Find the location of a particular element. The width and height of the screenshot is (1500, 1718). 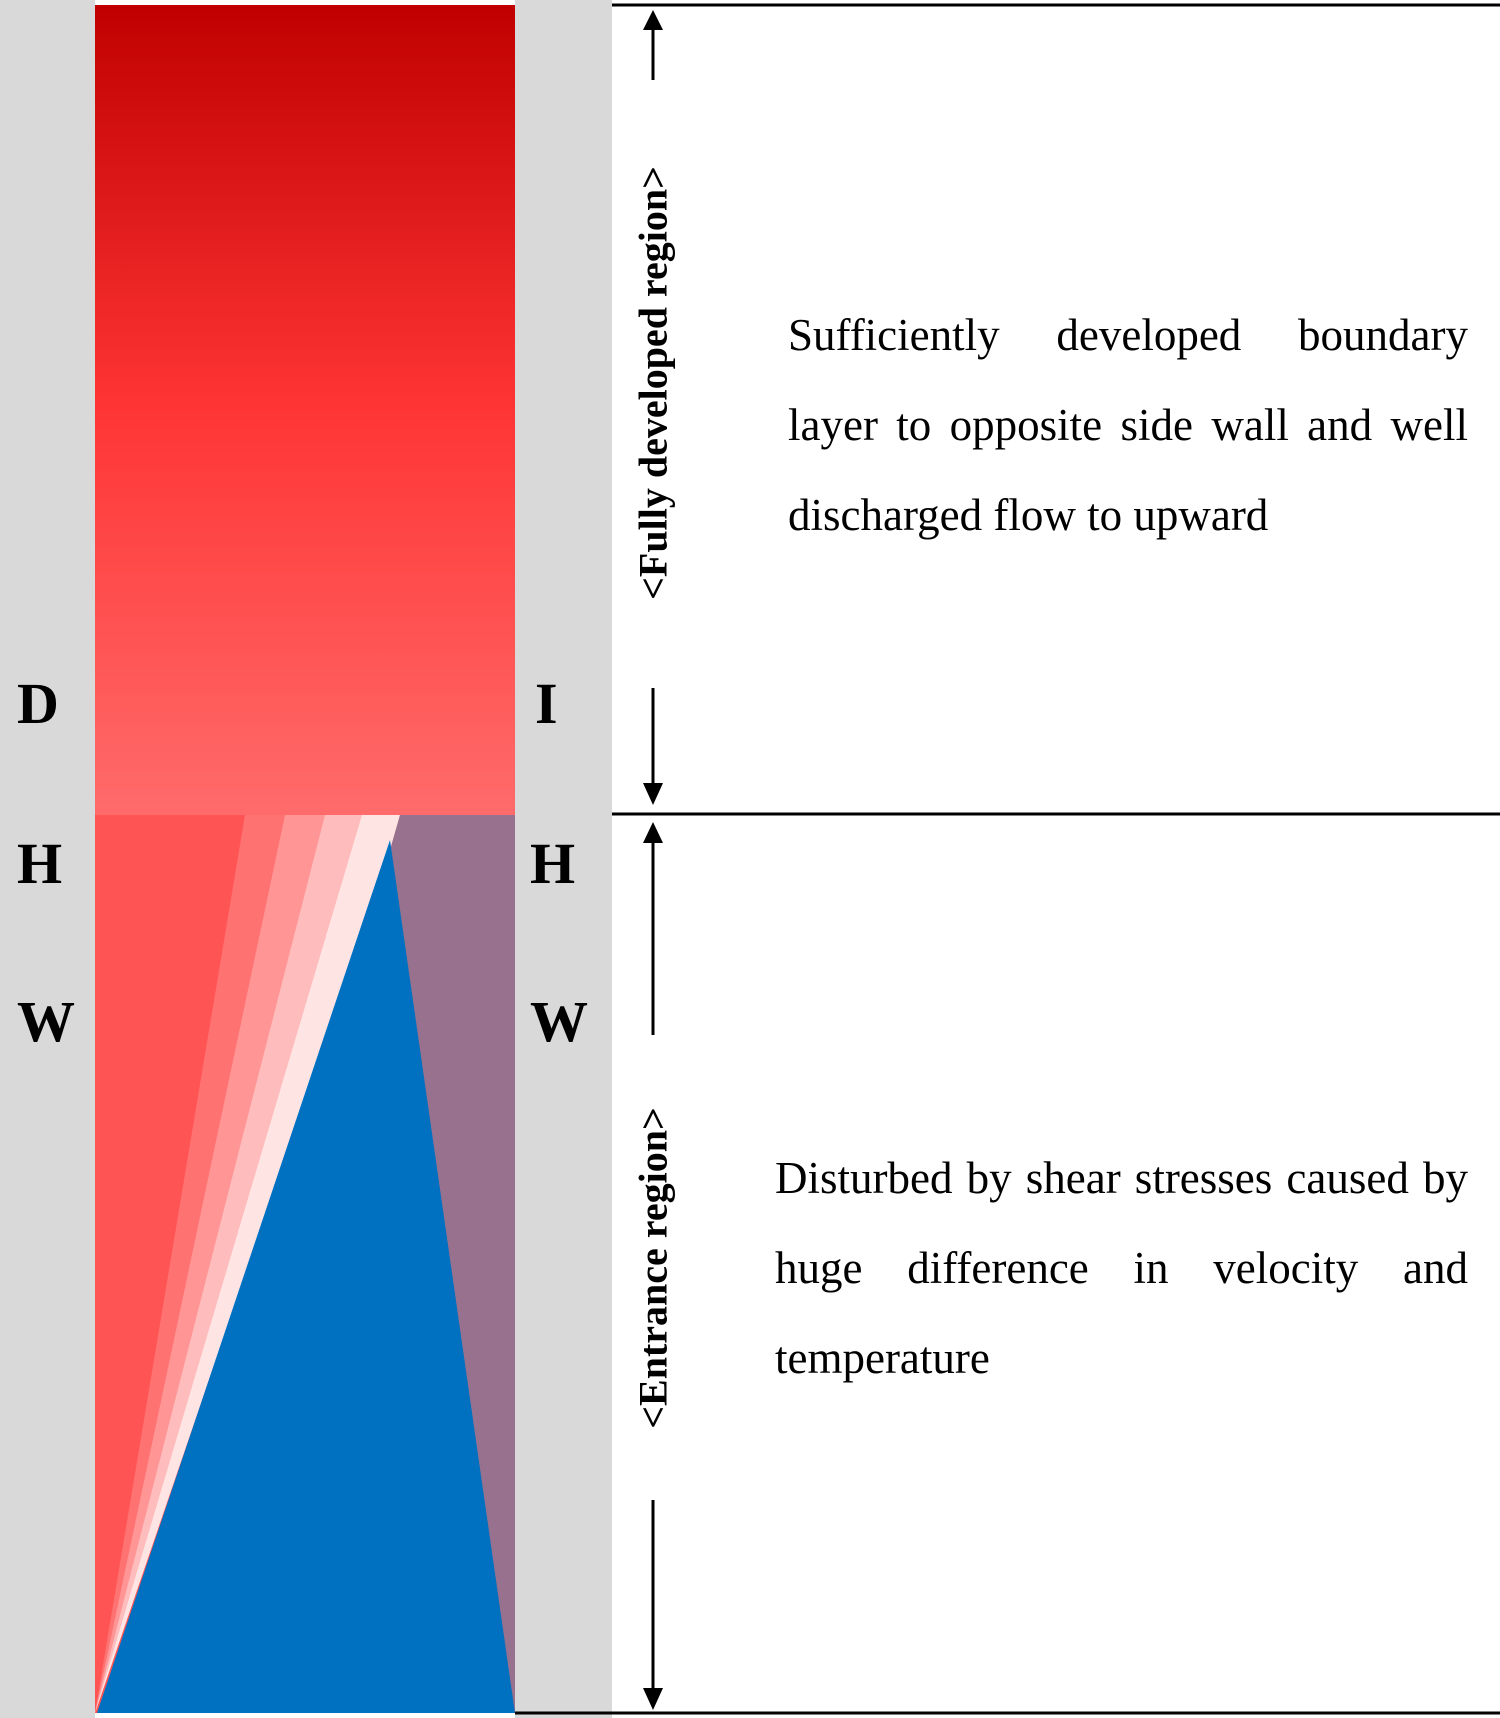

right-wall-letter-w: W is located at coordinates (559, 1021).